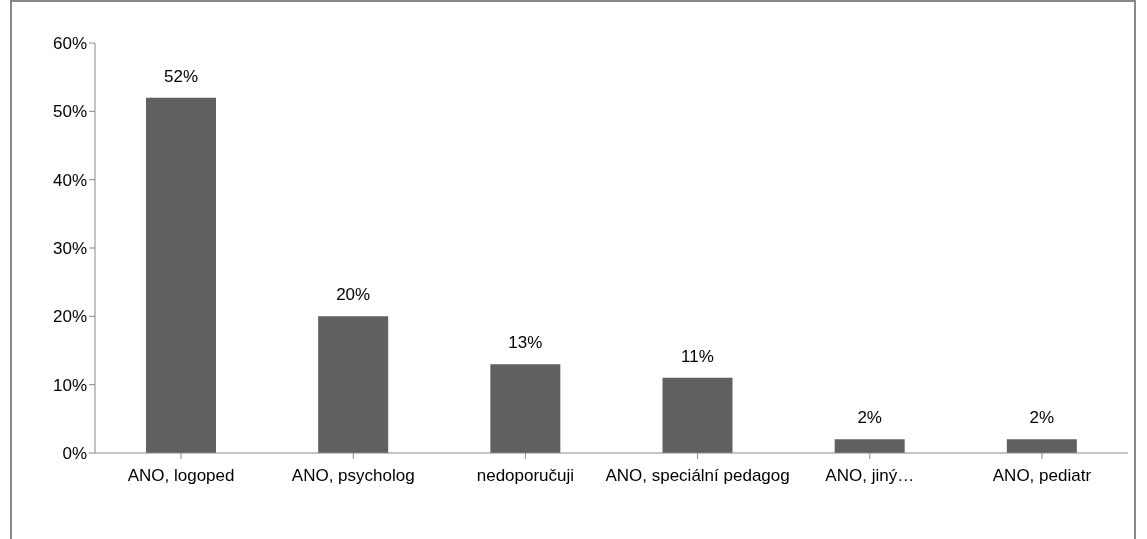 This screenshot has width=1147, height=539. Describe the element at coordinates (69, 317) in the screenshot. I see `y-tick-label: 20%` at that location.